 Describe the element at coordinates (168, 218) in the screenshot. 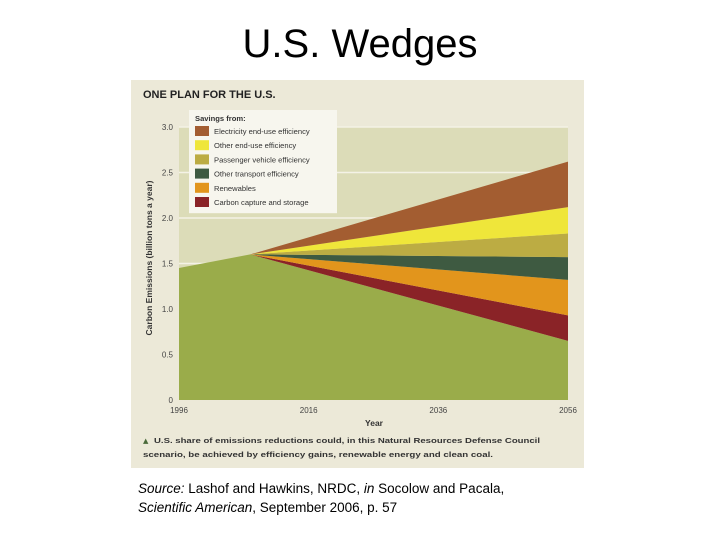

I see `y-tick-label: 2.0` at that location.